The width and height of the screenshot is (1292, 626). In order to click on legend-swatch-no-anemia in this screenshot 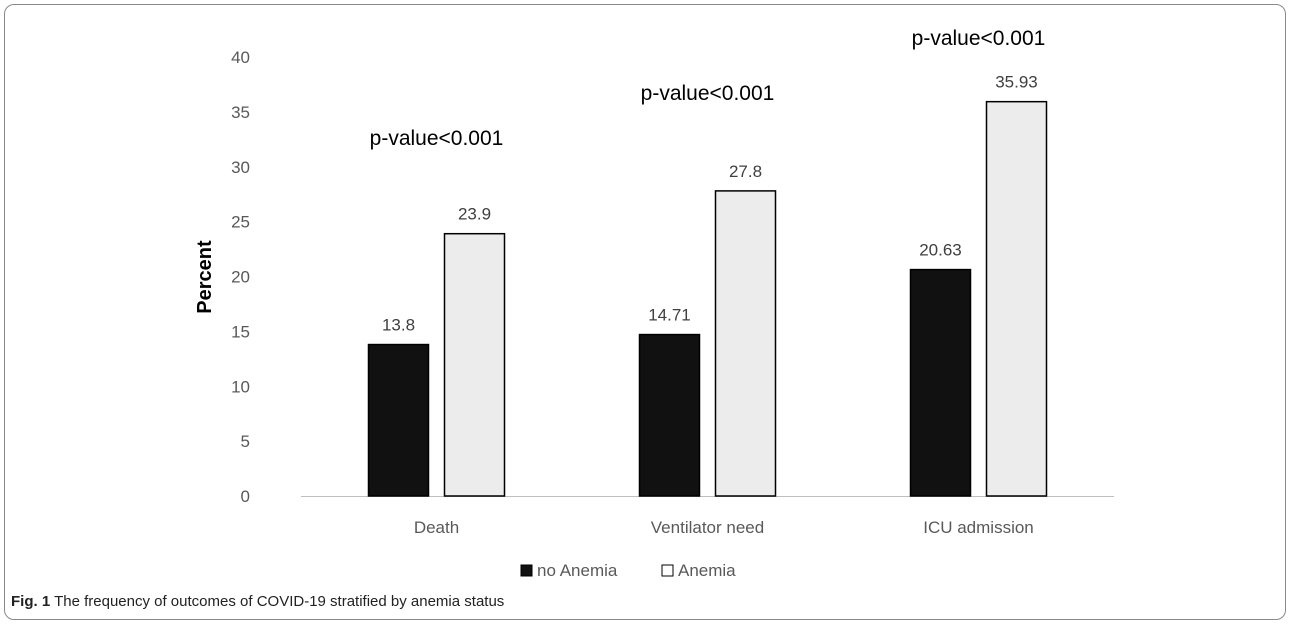, I will do `click(526, 570)`.